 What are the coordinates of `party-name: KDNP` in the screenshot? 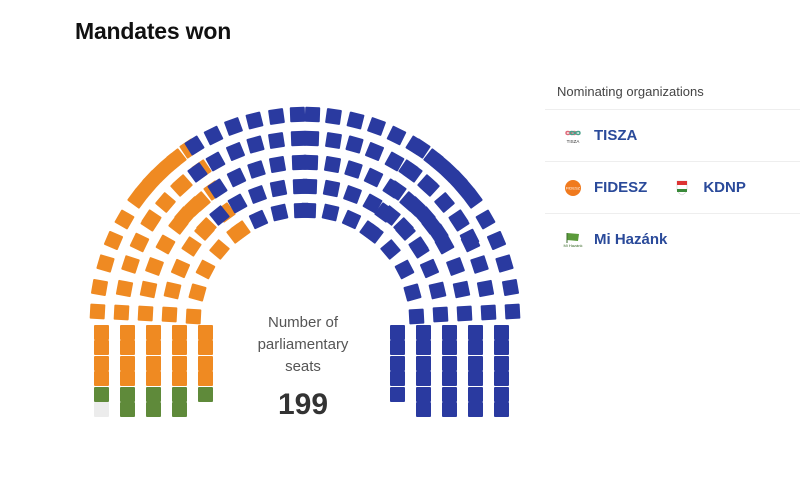 It's located at (724, 187).